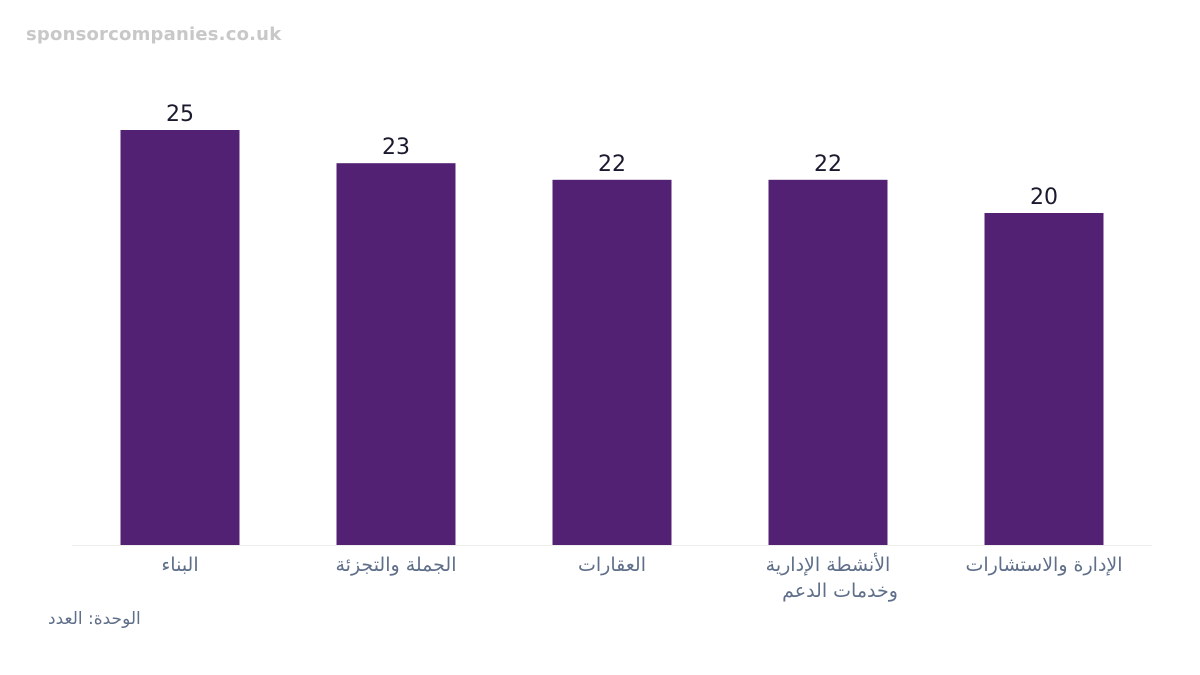 The height and width of the screenshot is (675, 1200). I want to click on category-label-line: الأنشطة الإدارية, so click(828, 564).